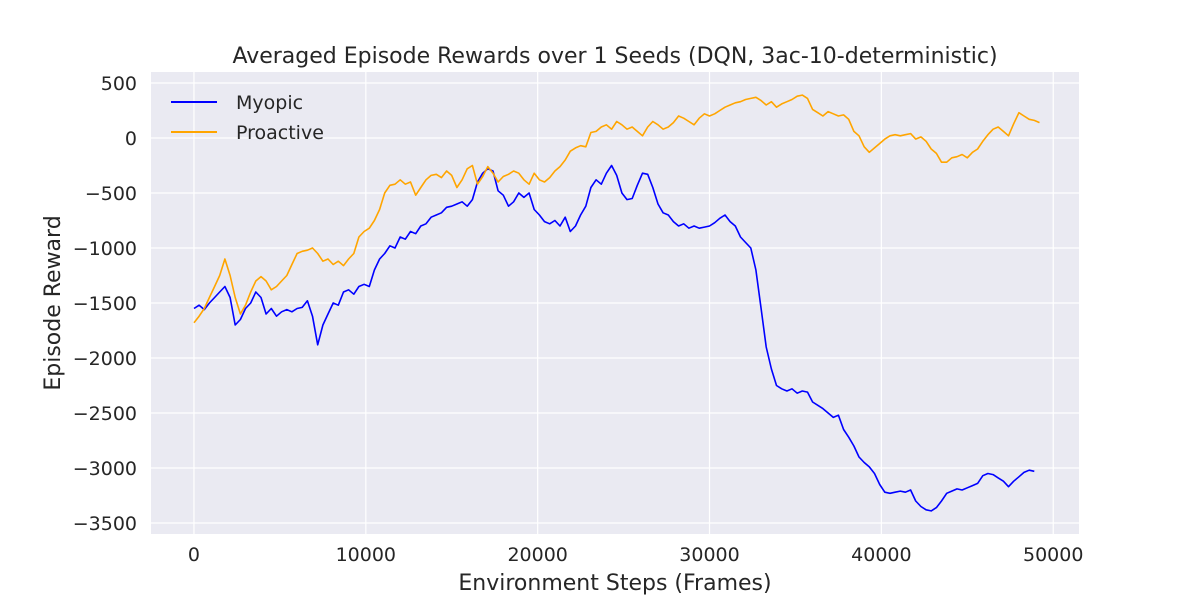 Image resolution: width=1200 pixels, height=600 pixels. I want to click on y-tick-labels: 500 0 −500 −1000 −1500 −2000 −2500 −3000 −3500, so click(105, 304).